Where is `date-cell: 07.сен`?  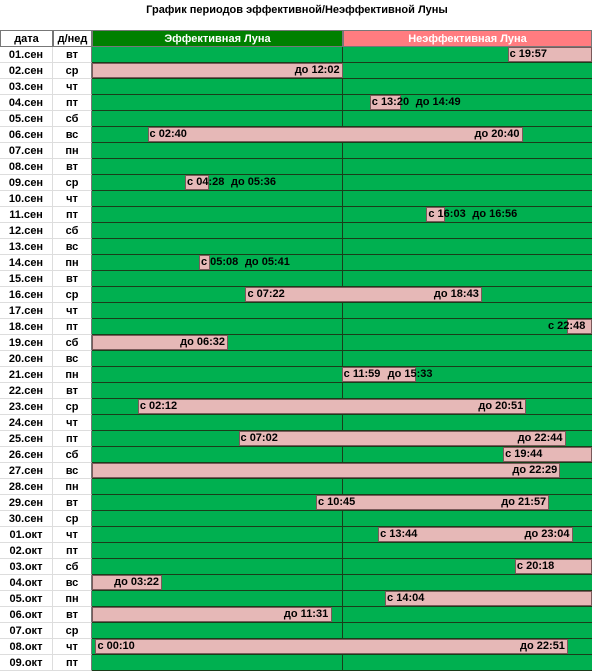
date-cell: 07.сен is located at coordinates (26, 151).